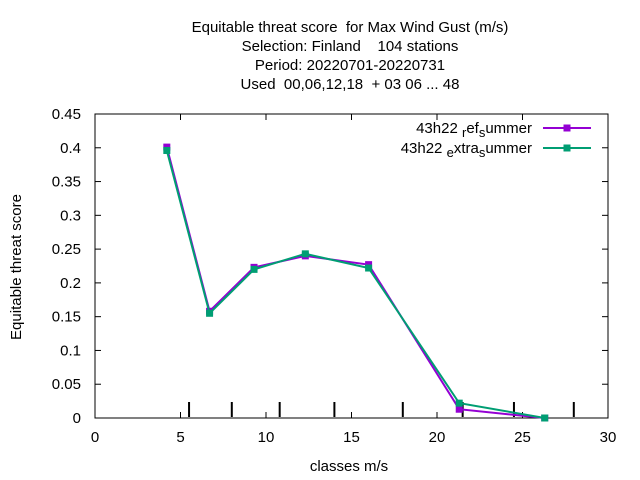 Image resolution: width=640 pixels, height=480 pixels. What do you see at coordinates (95, 437) in the screenshot?
I see `x-tick-label: 0` at bounding box center [95, 437].